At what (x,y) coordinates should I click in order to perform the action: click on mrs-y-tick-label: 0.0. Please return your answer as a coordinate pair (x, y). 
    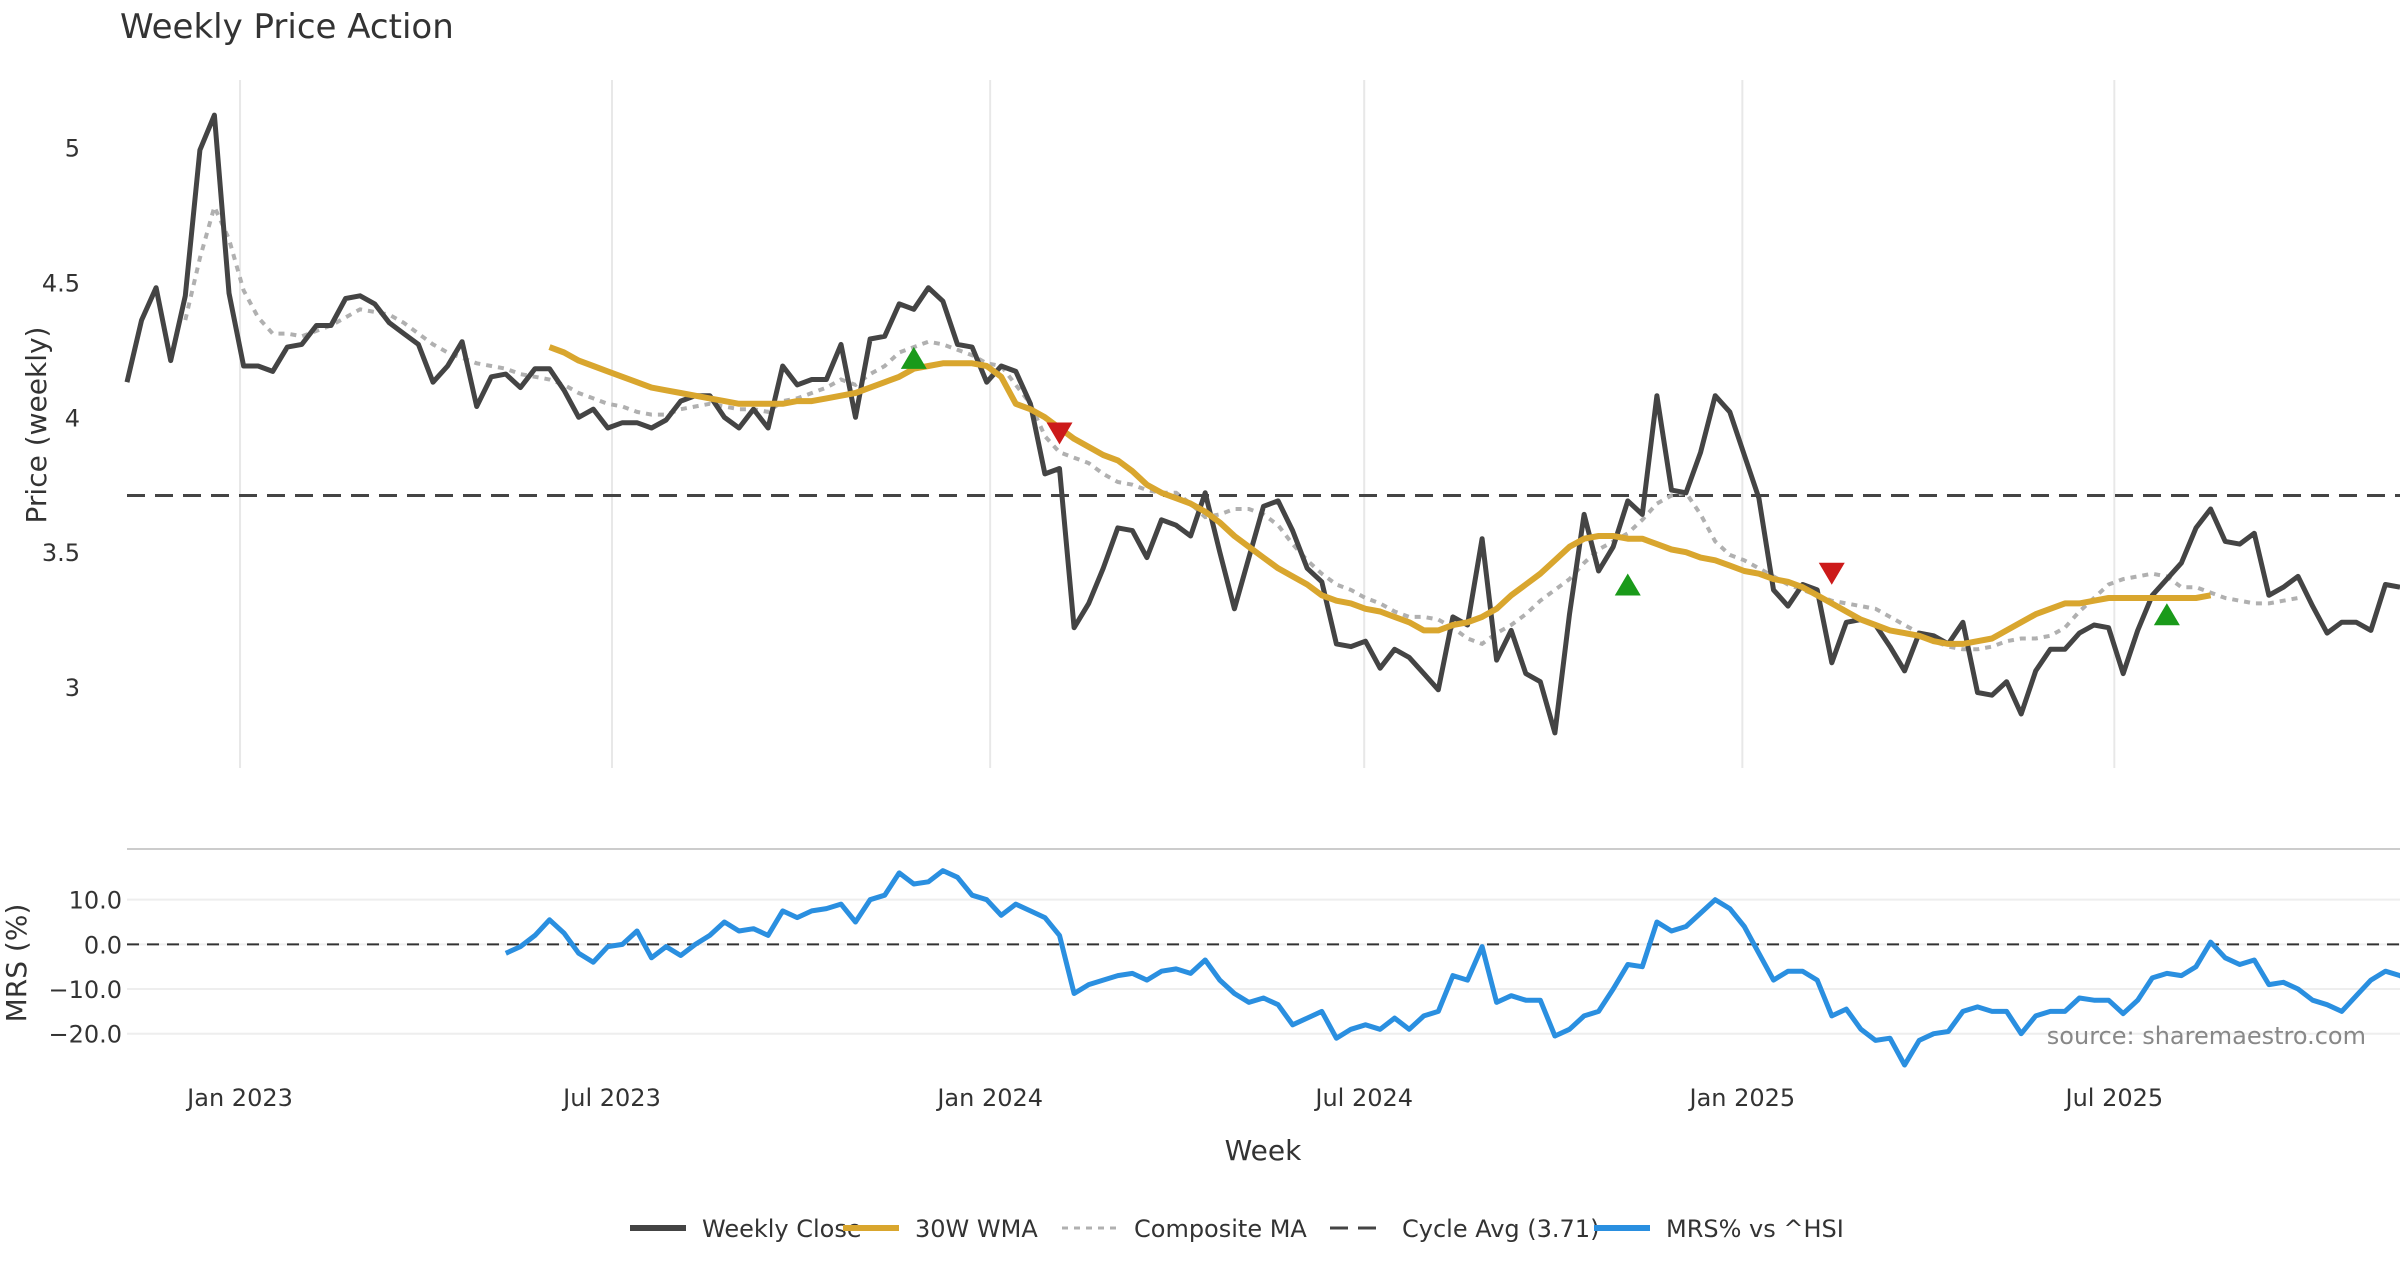
    Looking at the image, I should click on (103, 945).